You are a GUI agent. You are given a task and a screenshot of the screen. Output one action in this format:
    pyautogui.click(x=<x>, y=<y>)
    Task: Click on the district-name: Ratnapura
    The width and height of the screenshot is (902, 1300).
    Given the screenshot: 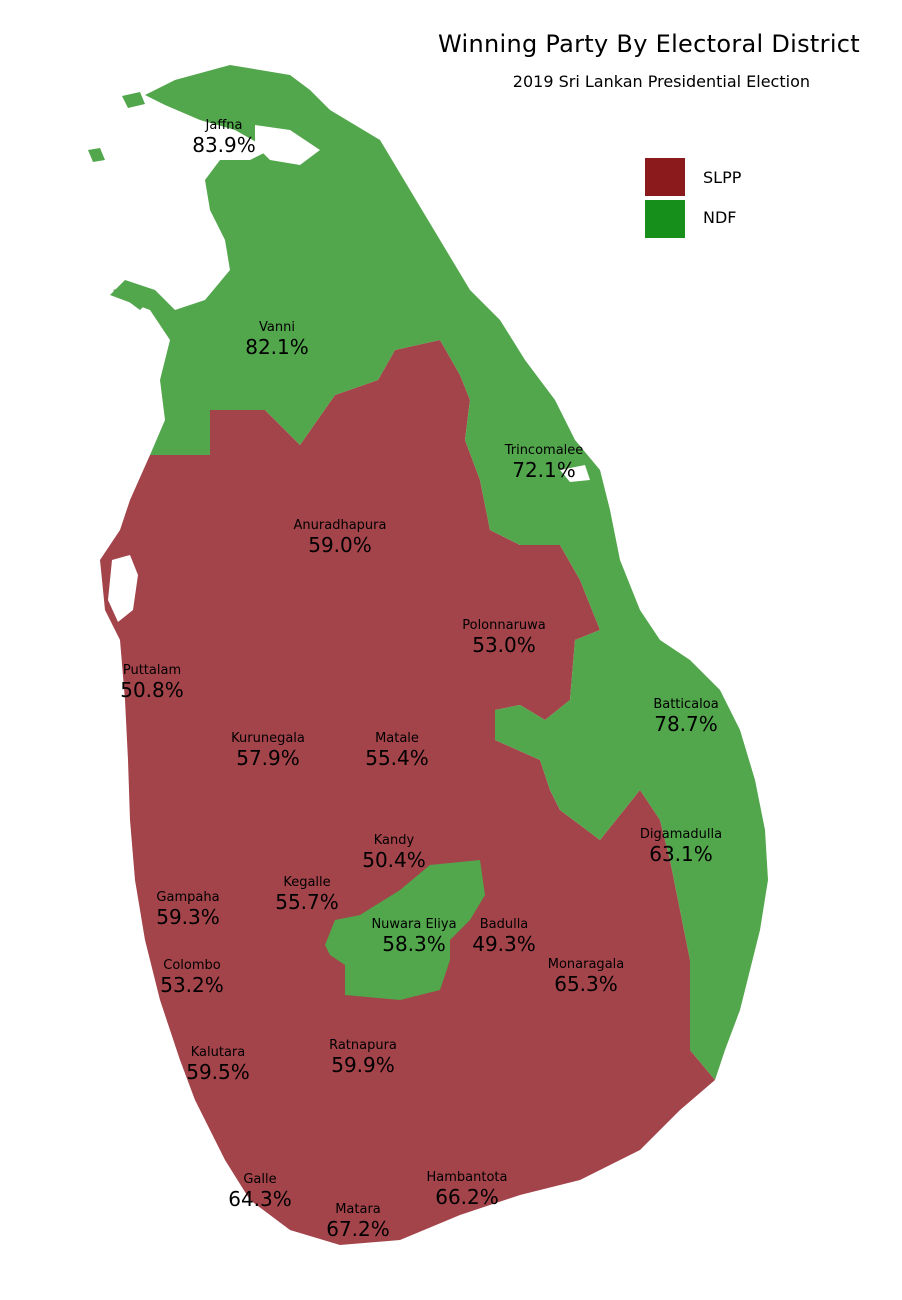 What is the action you would take?
    pyautogui.click(x=363, y=1045)
    